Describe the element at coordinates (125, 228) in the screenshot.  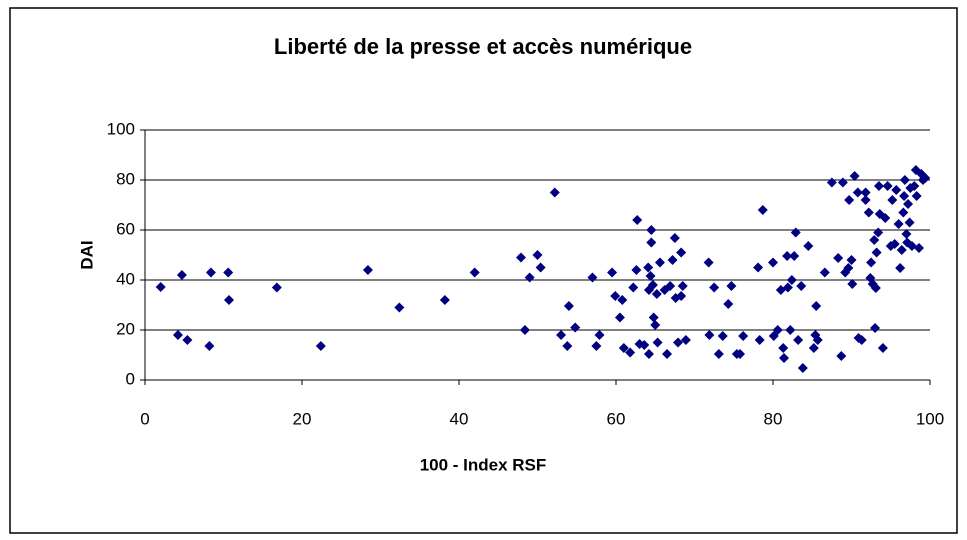
I see `y-tick-label: 60` at that location.